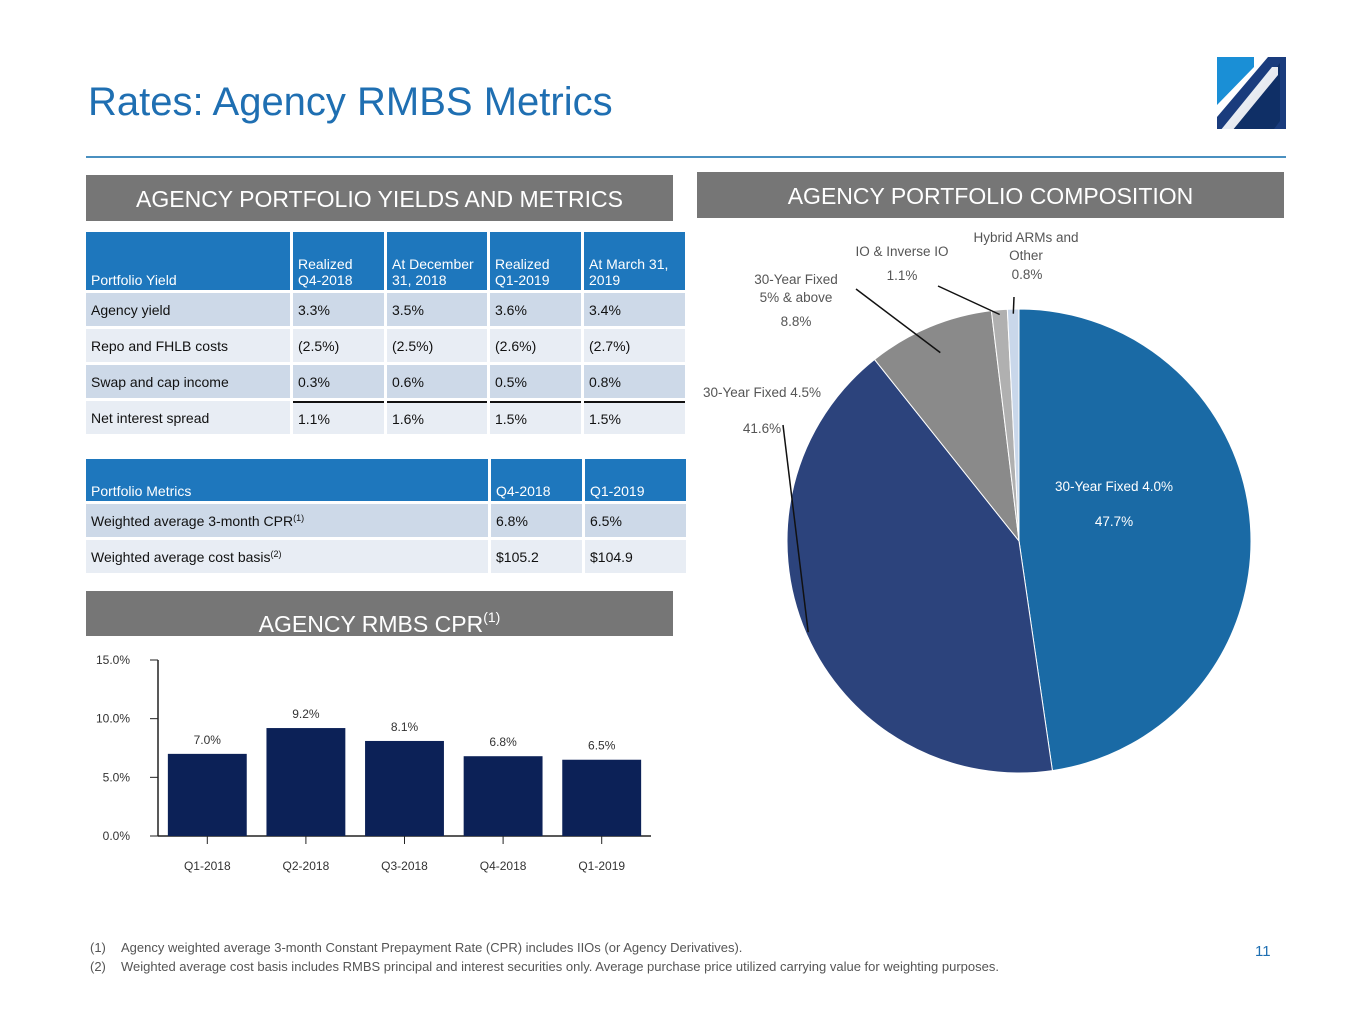  What do you see at coordinates (371, 624) in the screenshot?
I see `cpr-banner-title: AGENCY RMBS CPR` at bounding box center [371, 624].